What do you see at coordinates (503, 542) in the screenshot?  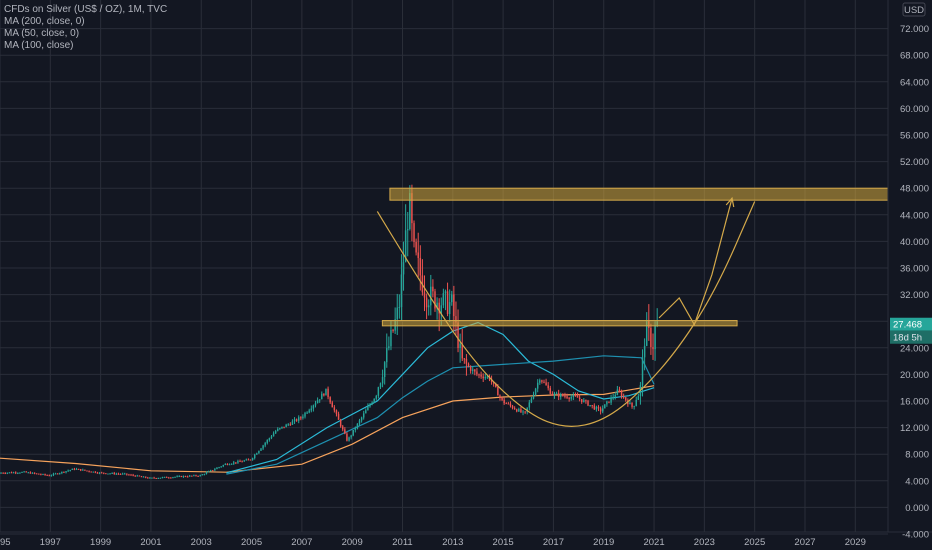 I see `x-tick-label: 2015` at bounding box center [503, 542].